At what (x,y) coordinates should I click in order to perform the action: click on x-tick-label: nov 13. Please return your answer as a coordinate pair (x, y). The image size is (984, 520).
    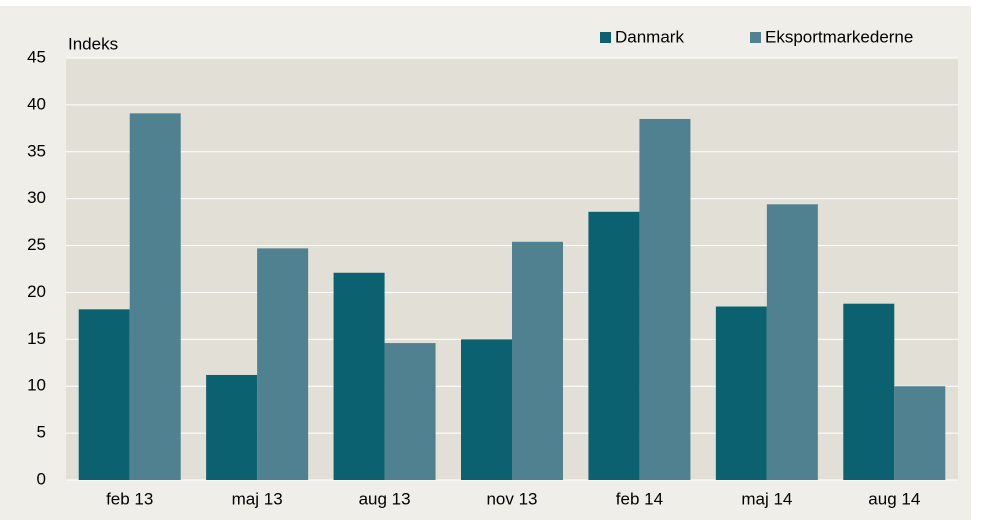
    Looking at the image, I should click on (511, 498).